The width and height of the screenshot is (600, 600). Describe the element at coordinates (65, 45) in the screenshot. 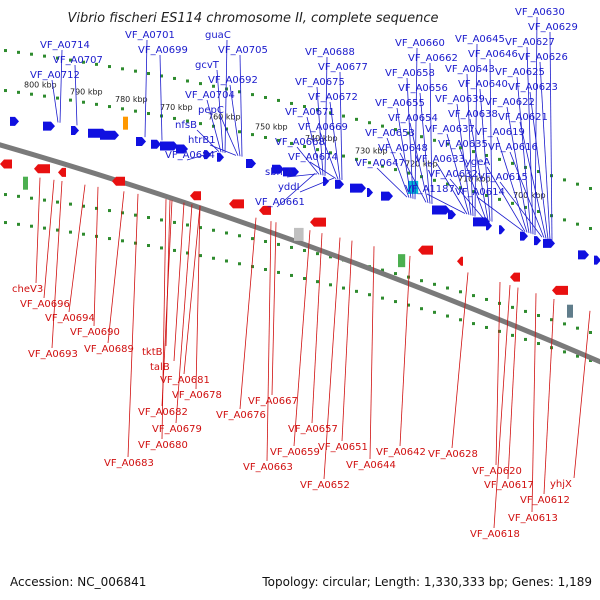

I see `top-gene-label: VF_A0714` at that location.